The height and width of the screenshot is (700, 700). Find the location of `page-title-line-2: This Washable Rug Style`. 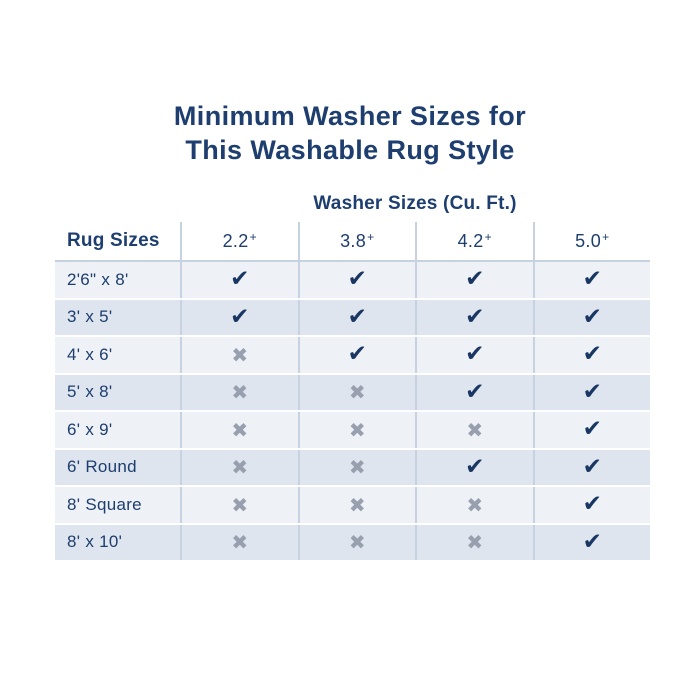

page-title-line-2: This Washable Rug Style is located at coordinates (350, 150).